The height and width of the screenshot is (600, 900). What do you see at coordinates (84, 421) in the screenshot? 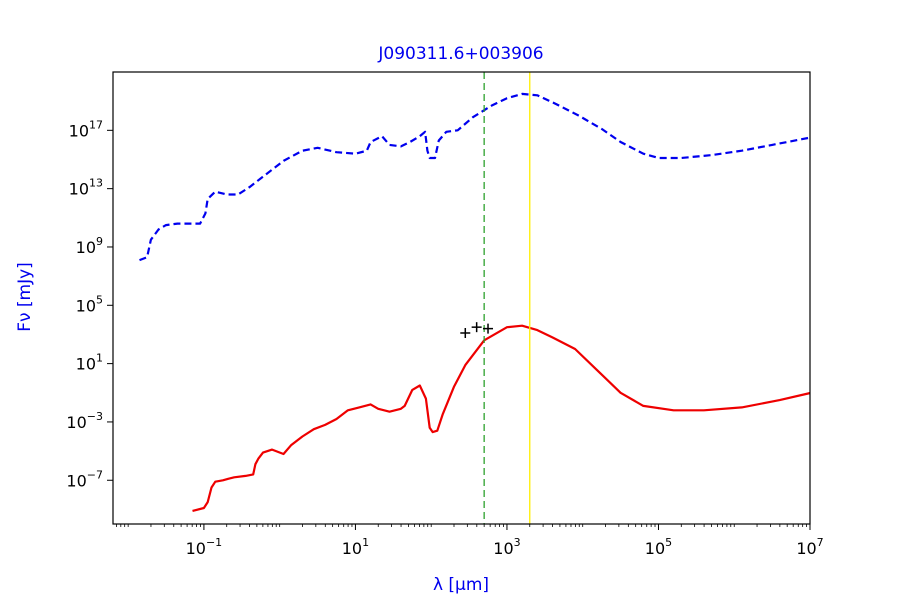
I see `y-tick-label: 10⁻³` at bounding box center [84, 421].